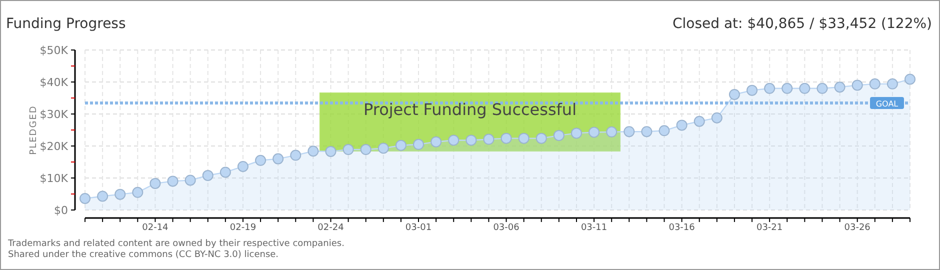 The image size is (940, 270). What do you see at coordinates (143, 255) in the screenshot?
I see `text: Shared under the creative commons (CC BY-NC 3.0) license.` at bounding box center [143, 255].